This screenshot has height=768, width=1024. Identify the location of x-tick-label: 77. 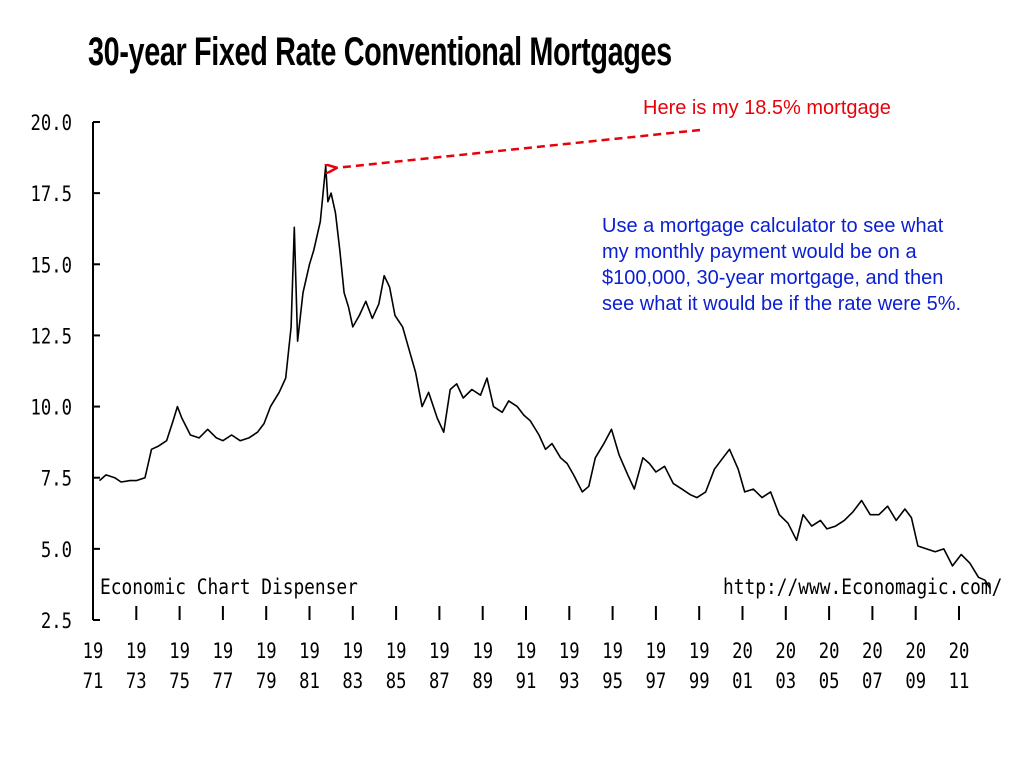
(223, 680).